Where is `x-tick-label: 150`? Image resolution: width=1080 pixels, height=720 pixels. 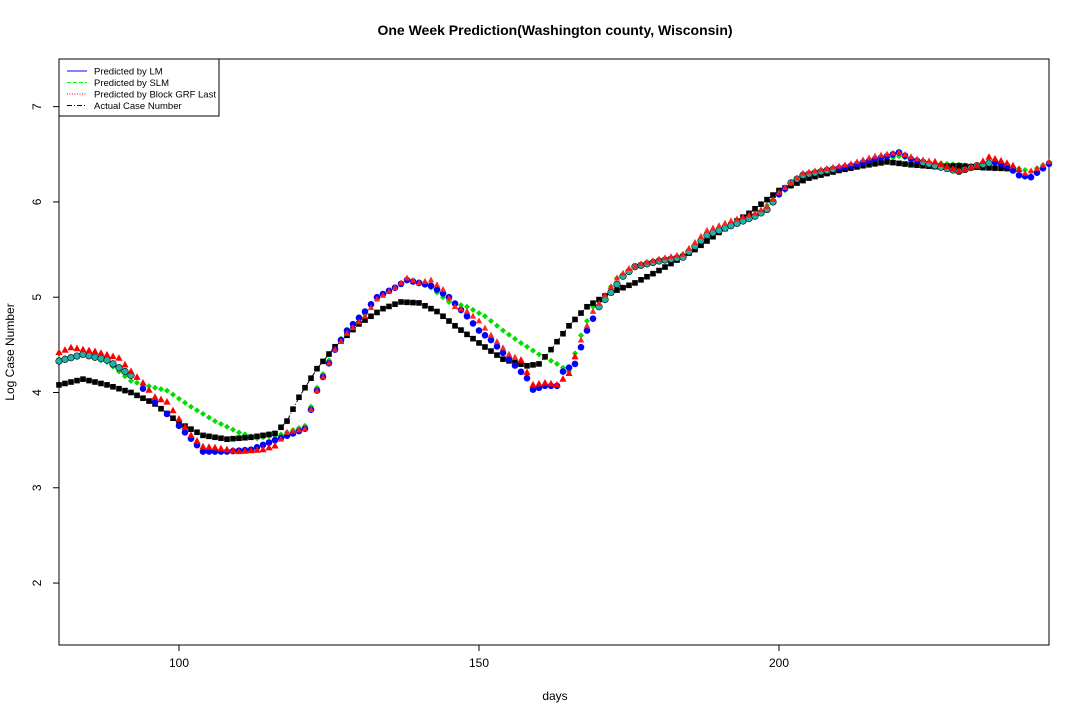
x-tick-label: 150 is located at coordinates (479, 663).